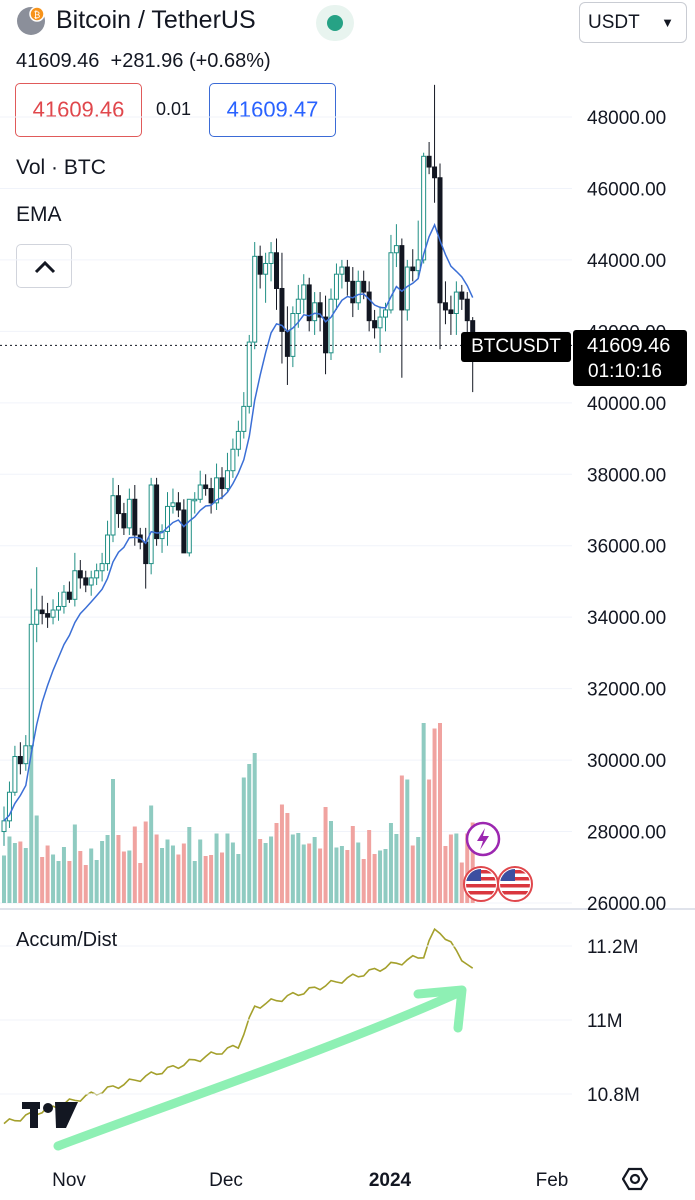  Describe the element at coordinates (635, 1179) in the screenshot. I see `settings-icon` at that location.